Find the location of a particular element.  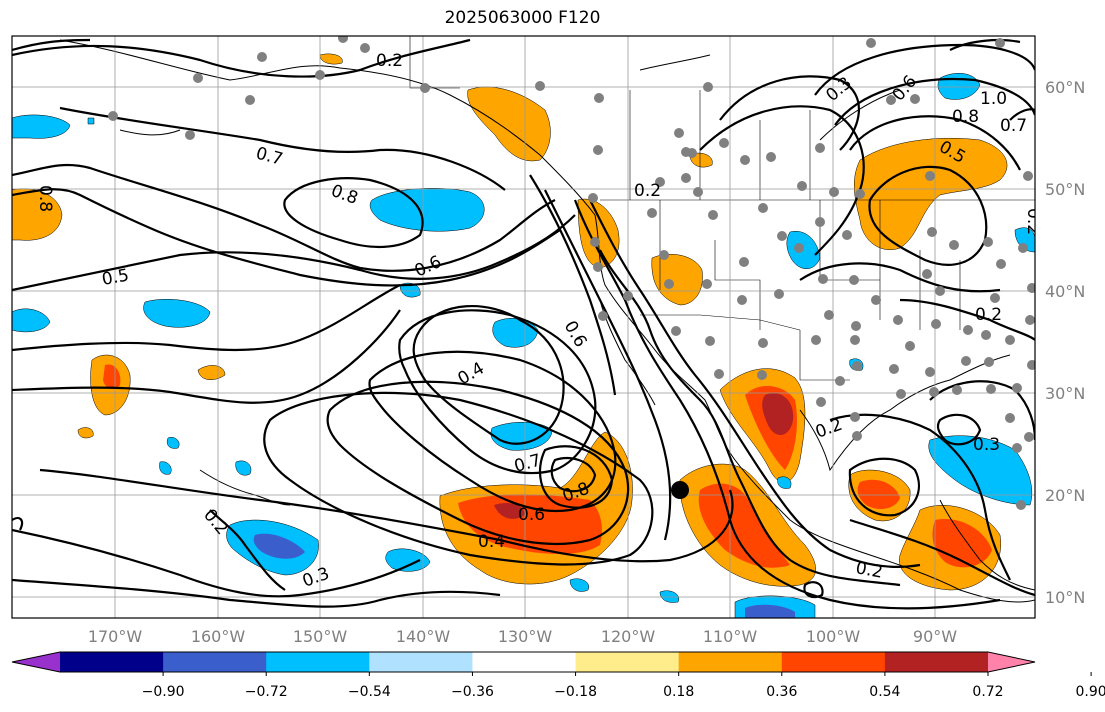

marker-dot is located at coordinates (680, 490).